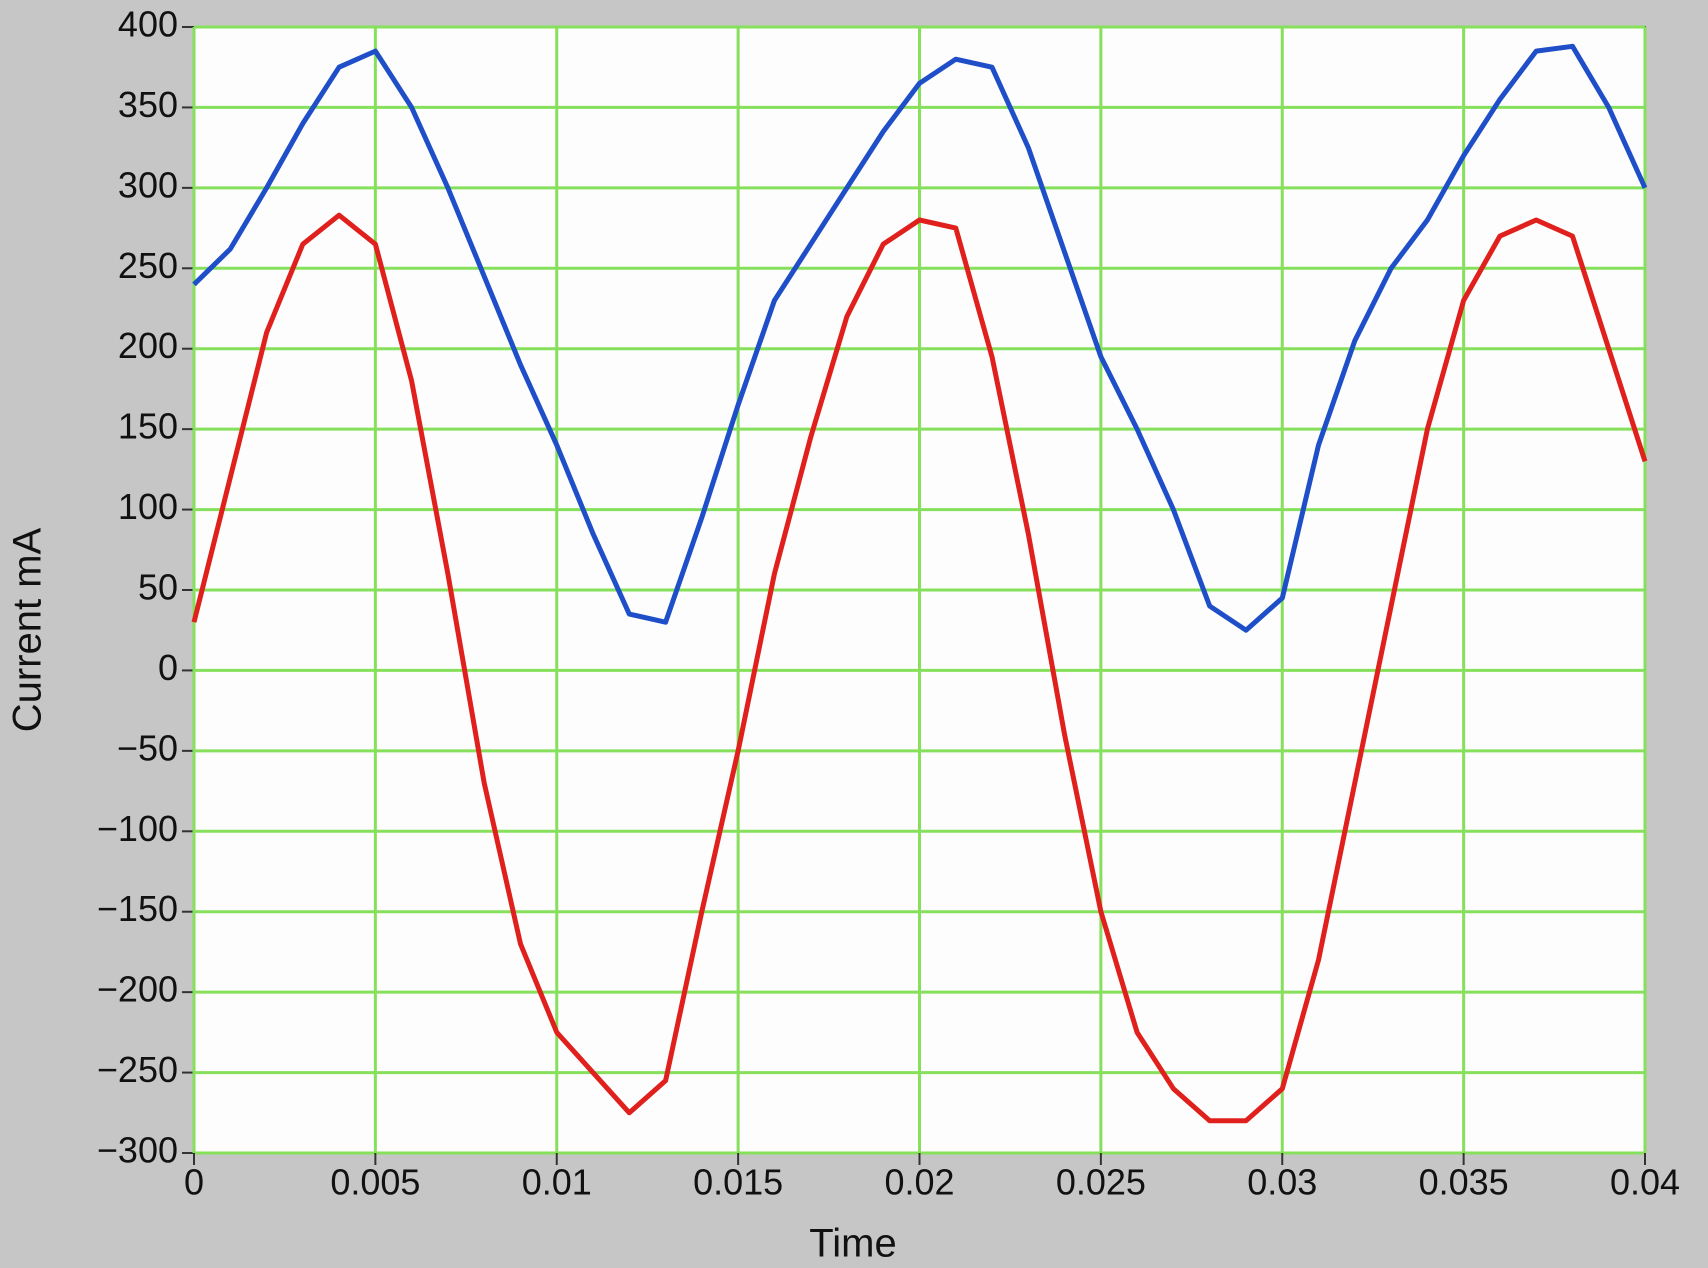 The height and width of the screenshot is (1268, 1708). What do you see at coordinates (137, 908) in the screenshot?
I see `y-tick-label: −150` at bounding box center [137, 908].